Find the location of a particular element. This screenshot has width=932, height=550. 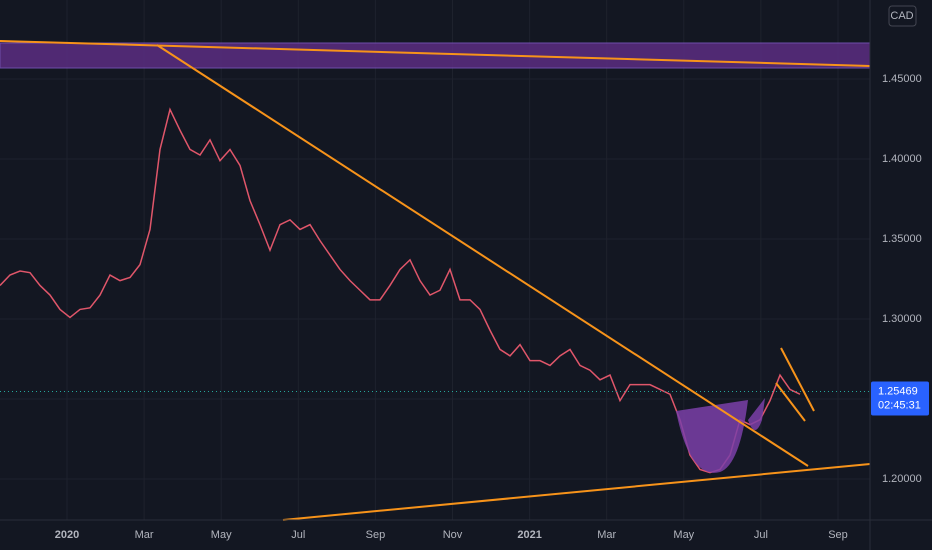

cup-pattern is located at coordinates (712, 436).